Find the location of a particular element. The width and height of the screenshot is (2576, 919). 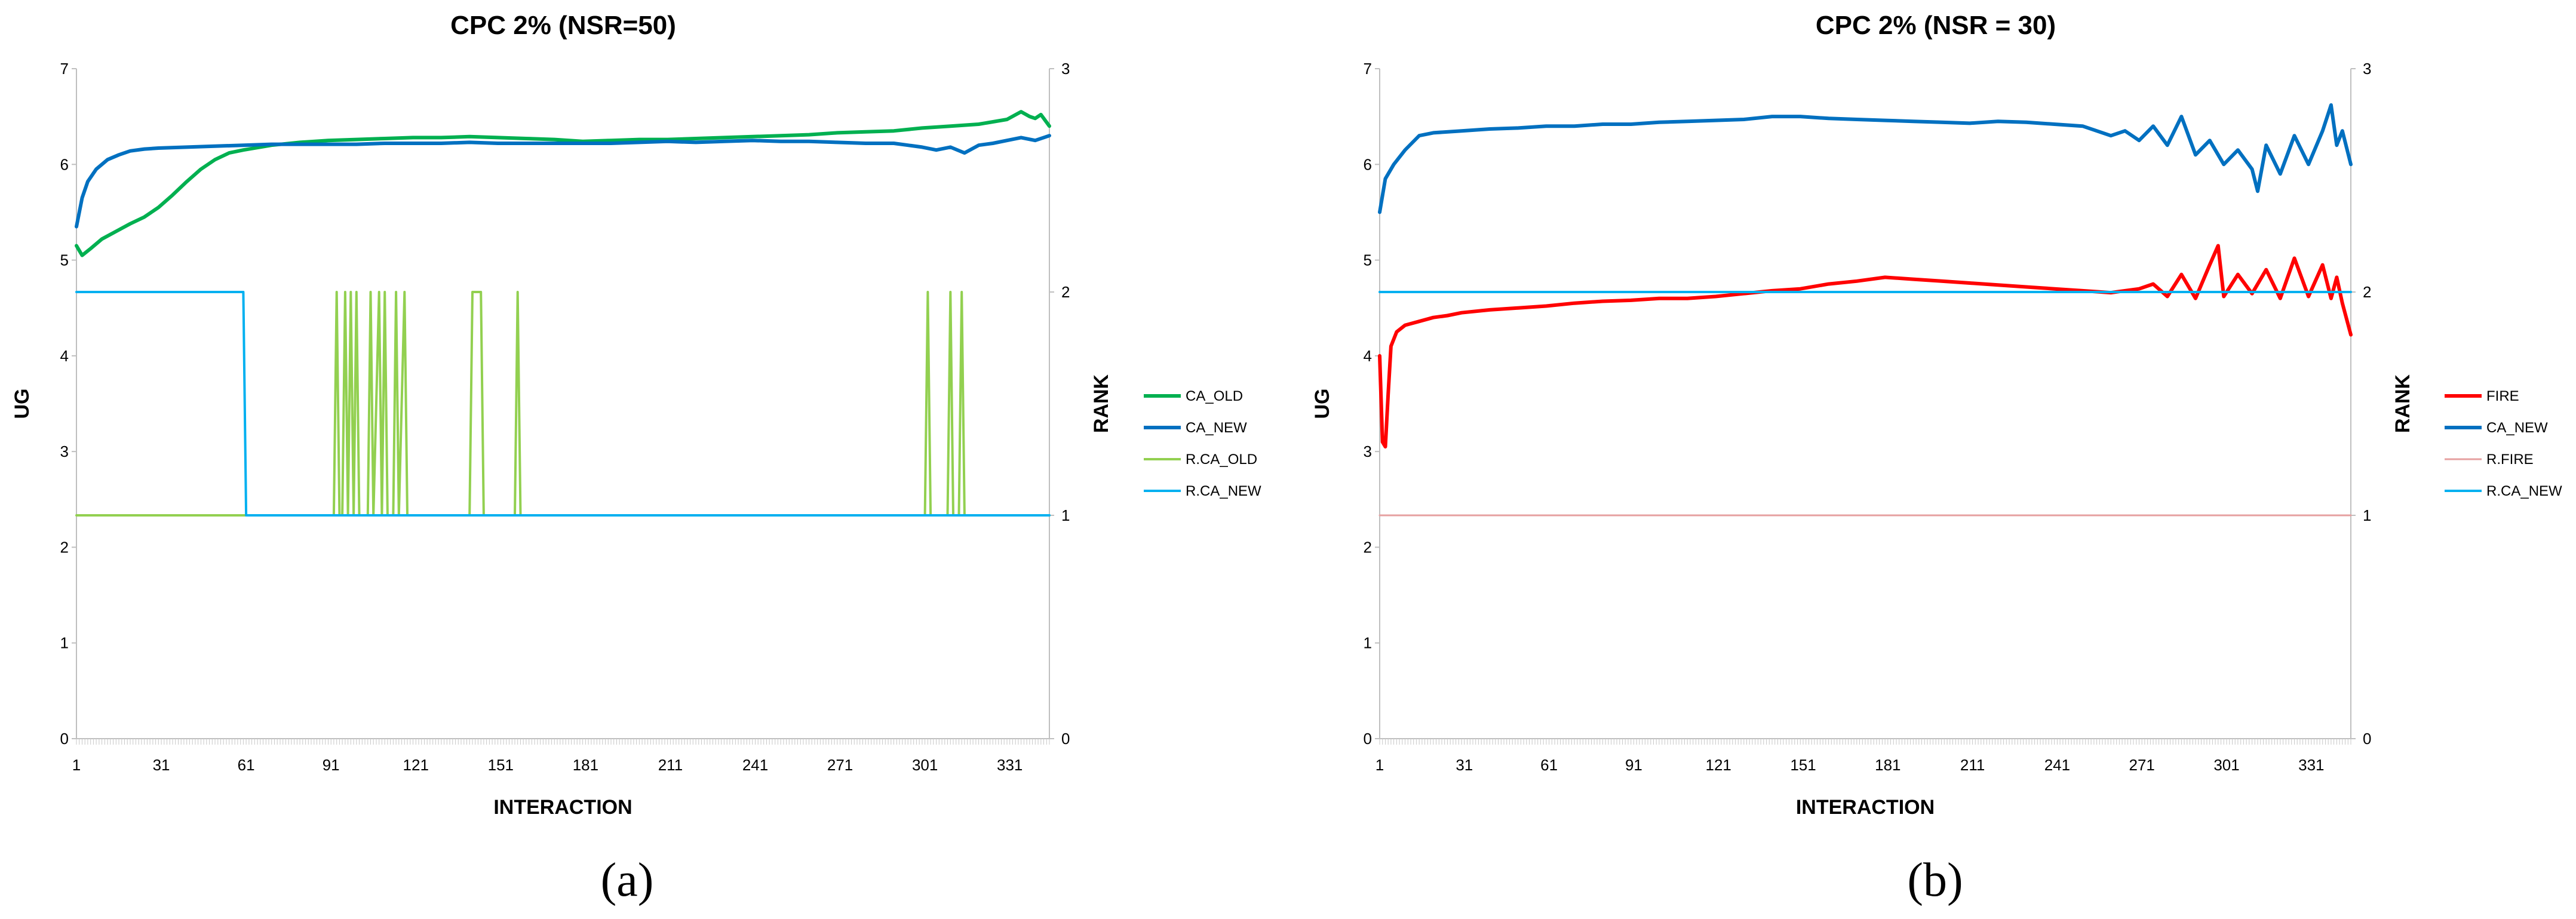

panel-caption: (b) is located at coordinates (1935, 880).